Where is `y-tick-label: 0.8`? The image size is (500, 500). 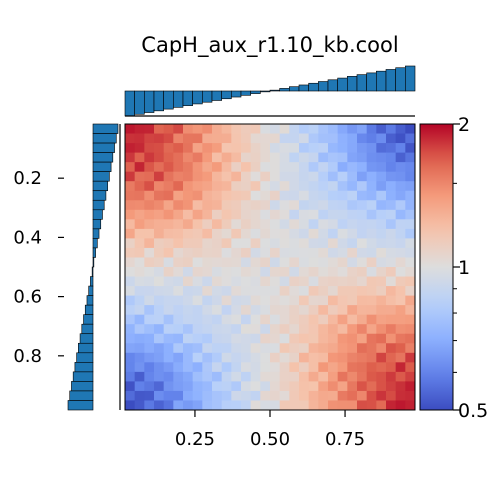
y-tick-label: 0.8 is located at coordinates (27, 356).